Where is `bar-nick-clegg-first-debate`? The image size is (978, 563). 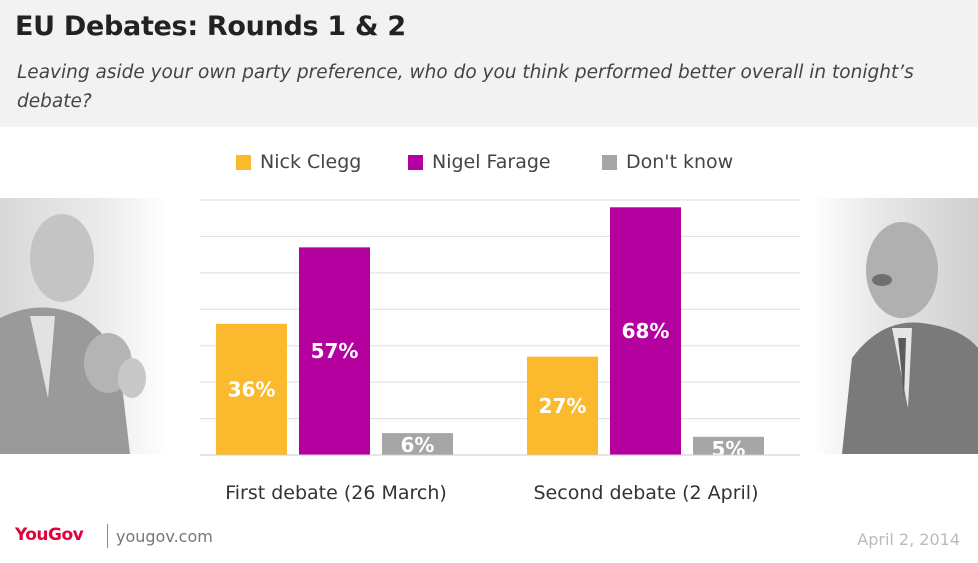
bar-nick-clegg-first-debate is located at coordinates (251, 389).